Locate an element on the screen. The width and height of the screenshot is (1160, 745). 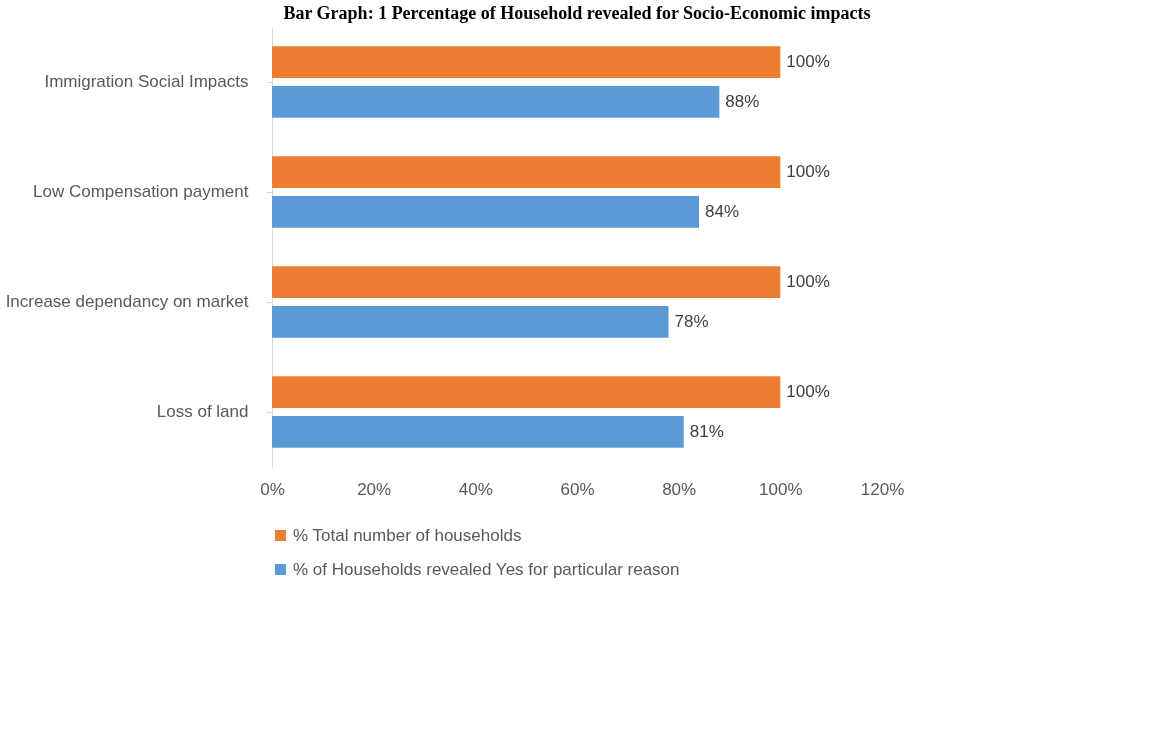
x-tick-label: 80% is located at coordinates (679, 489).